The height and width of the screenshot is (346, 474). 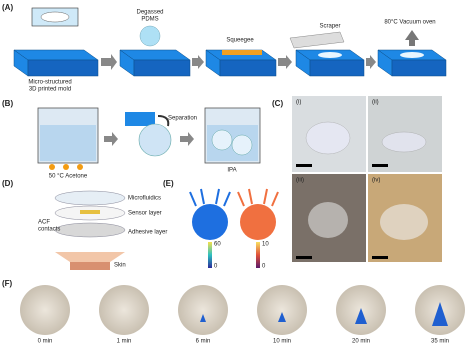 I want to click on caption: Micro-structured, so click(x=49, y=83).